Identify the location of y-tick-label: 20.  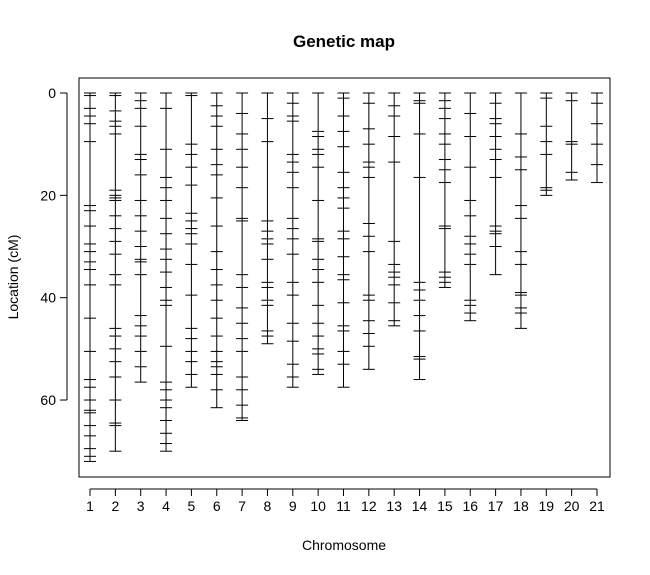
(48, 195).